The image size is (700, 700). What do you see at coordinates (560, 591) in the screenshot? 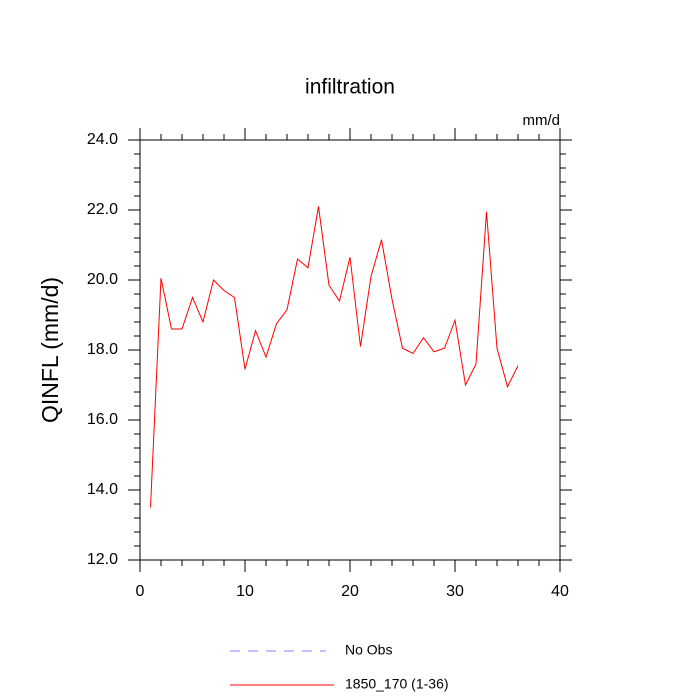
I see `x-tick-label: 40` at bounding box center [560, 591].